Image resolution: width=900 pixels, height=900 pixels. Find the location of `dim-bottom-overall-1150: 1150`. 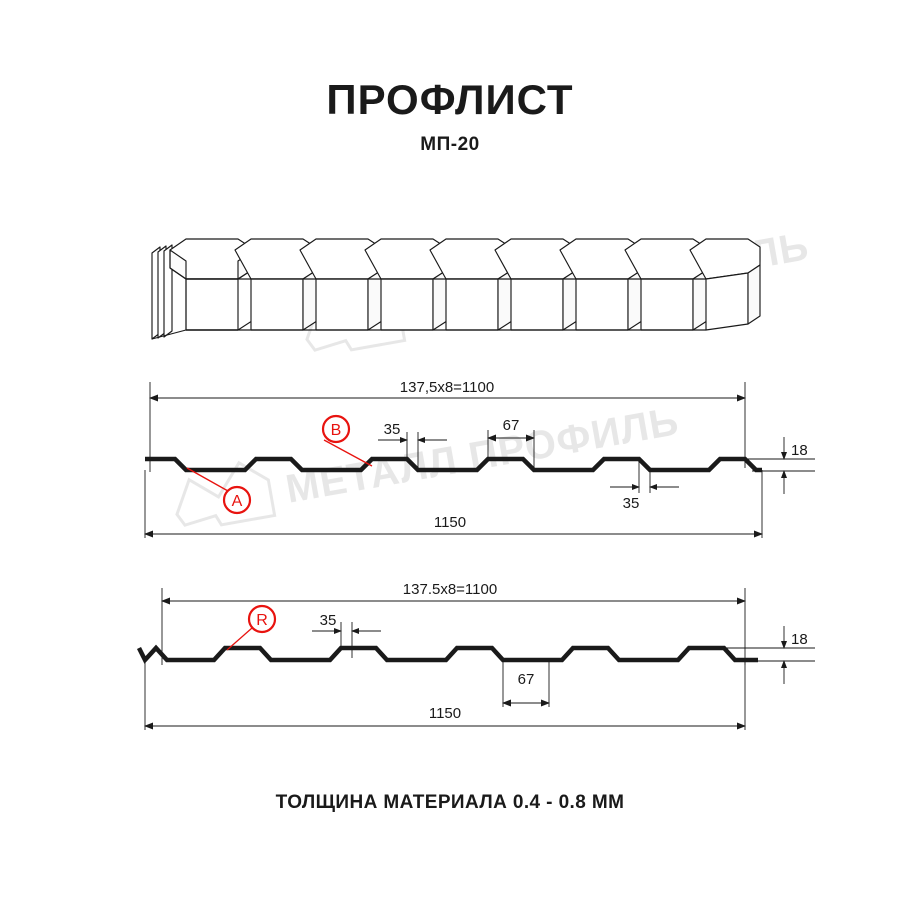

dim-bottom-overall-1150: 1150 is located at coordinates (445, 713).